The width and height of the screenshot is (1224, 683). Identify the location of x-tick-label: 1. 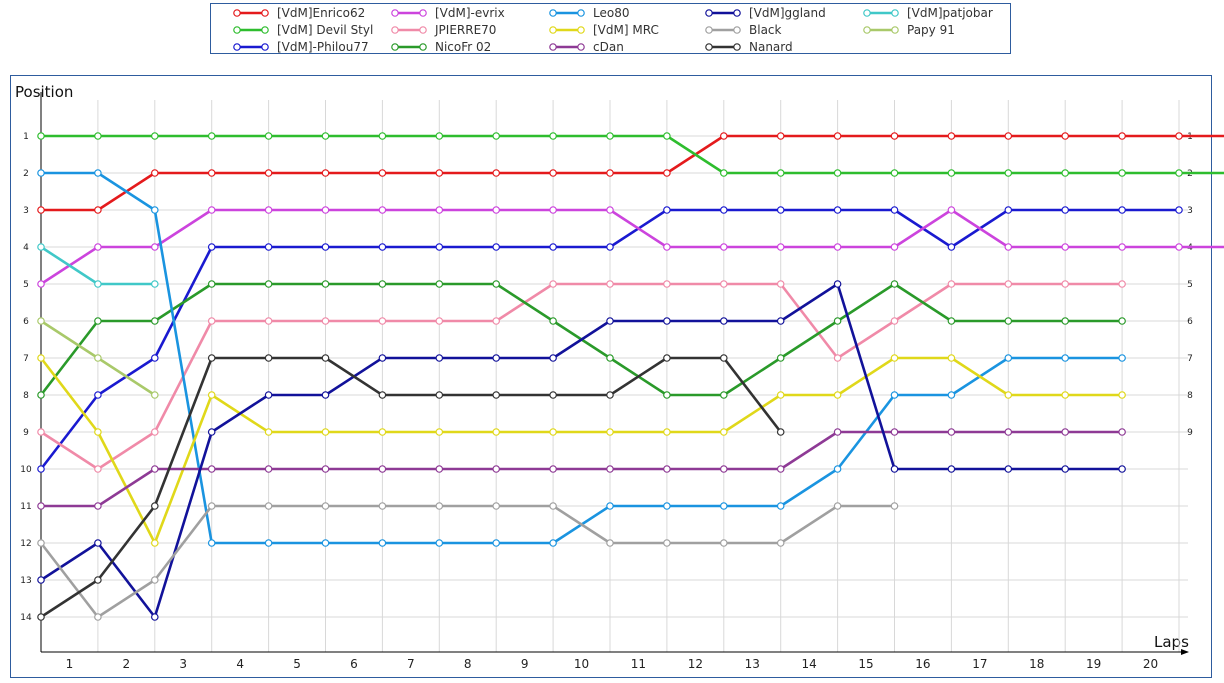
(70, 664).